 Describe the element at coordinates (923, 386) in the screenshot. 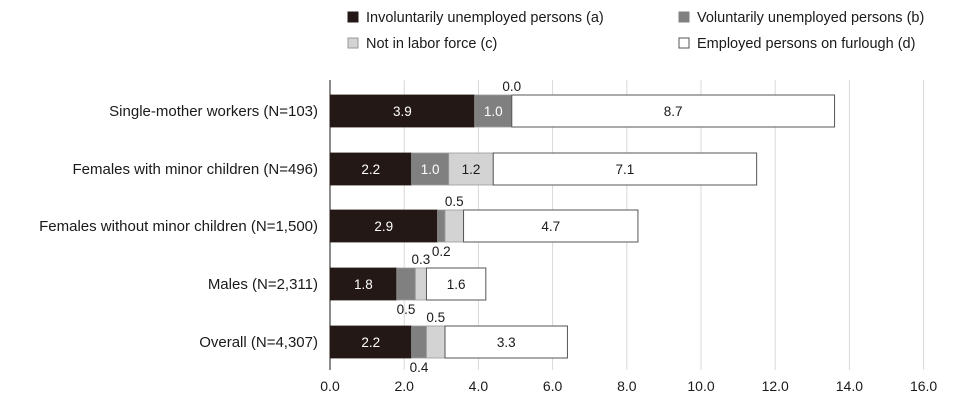

I see `x-tick-label: 16.0` at that location.